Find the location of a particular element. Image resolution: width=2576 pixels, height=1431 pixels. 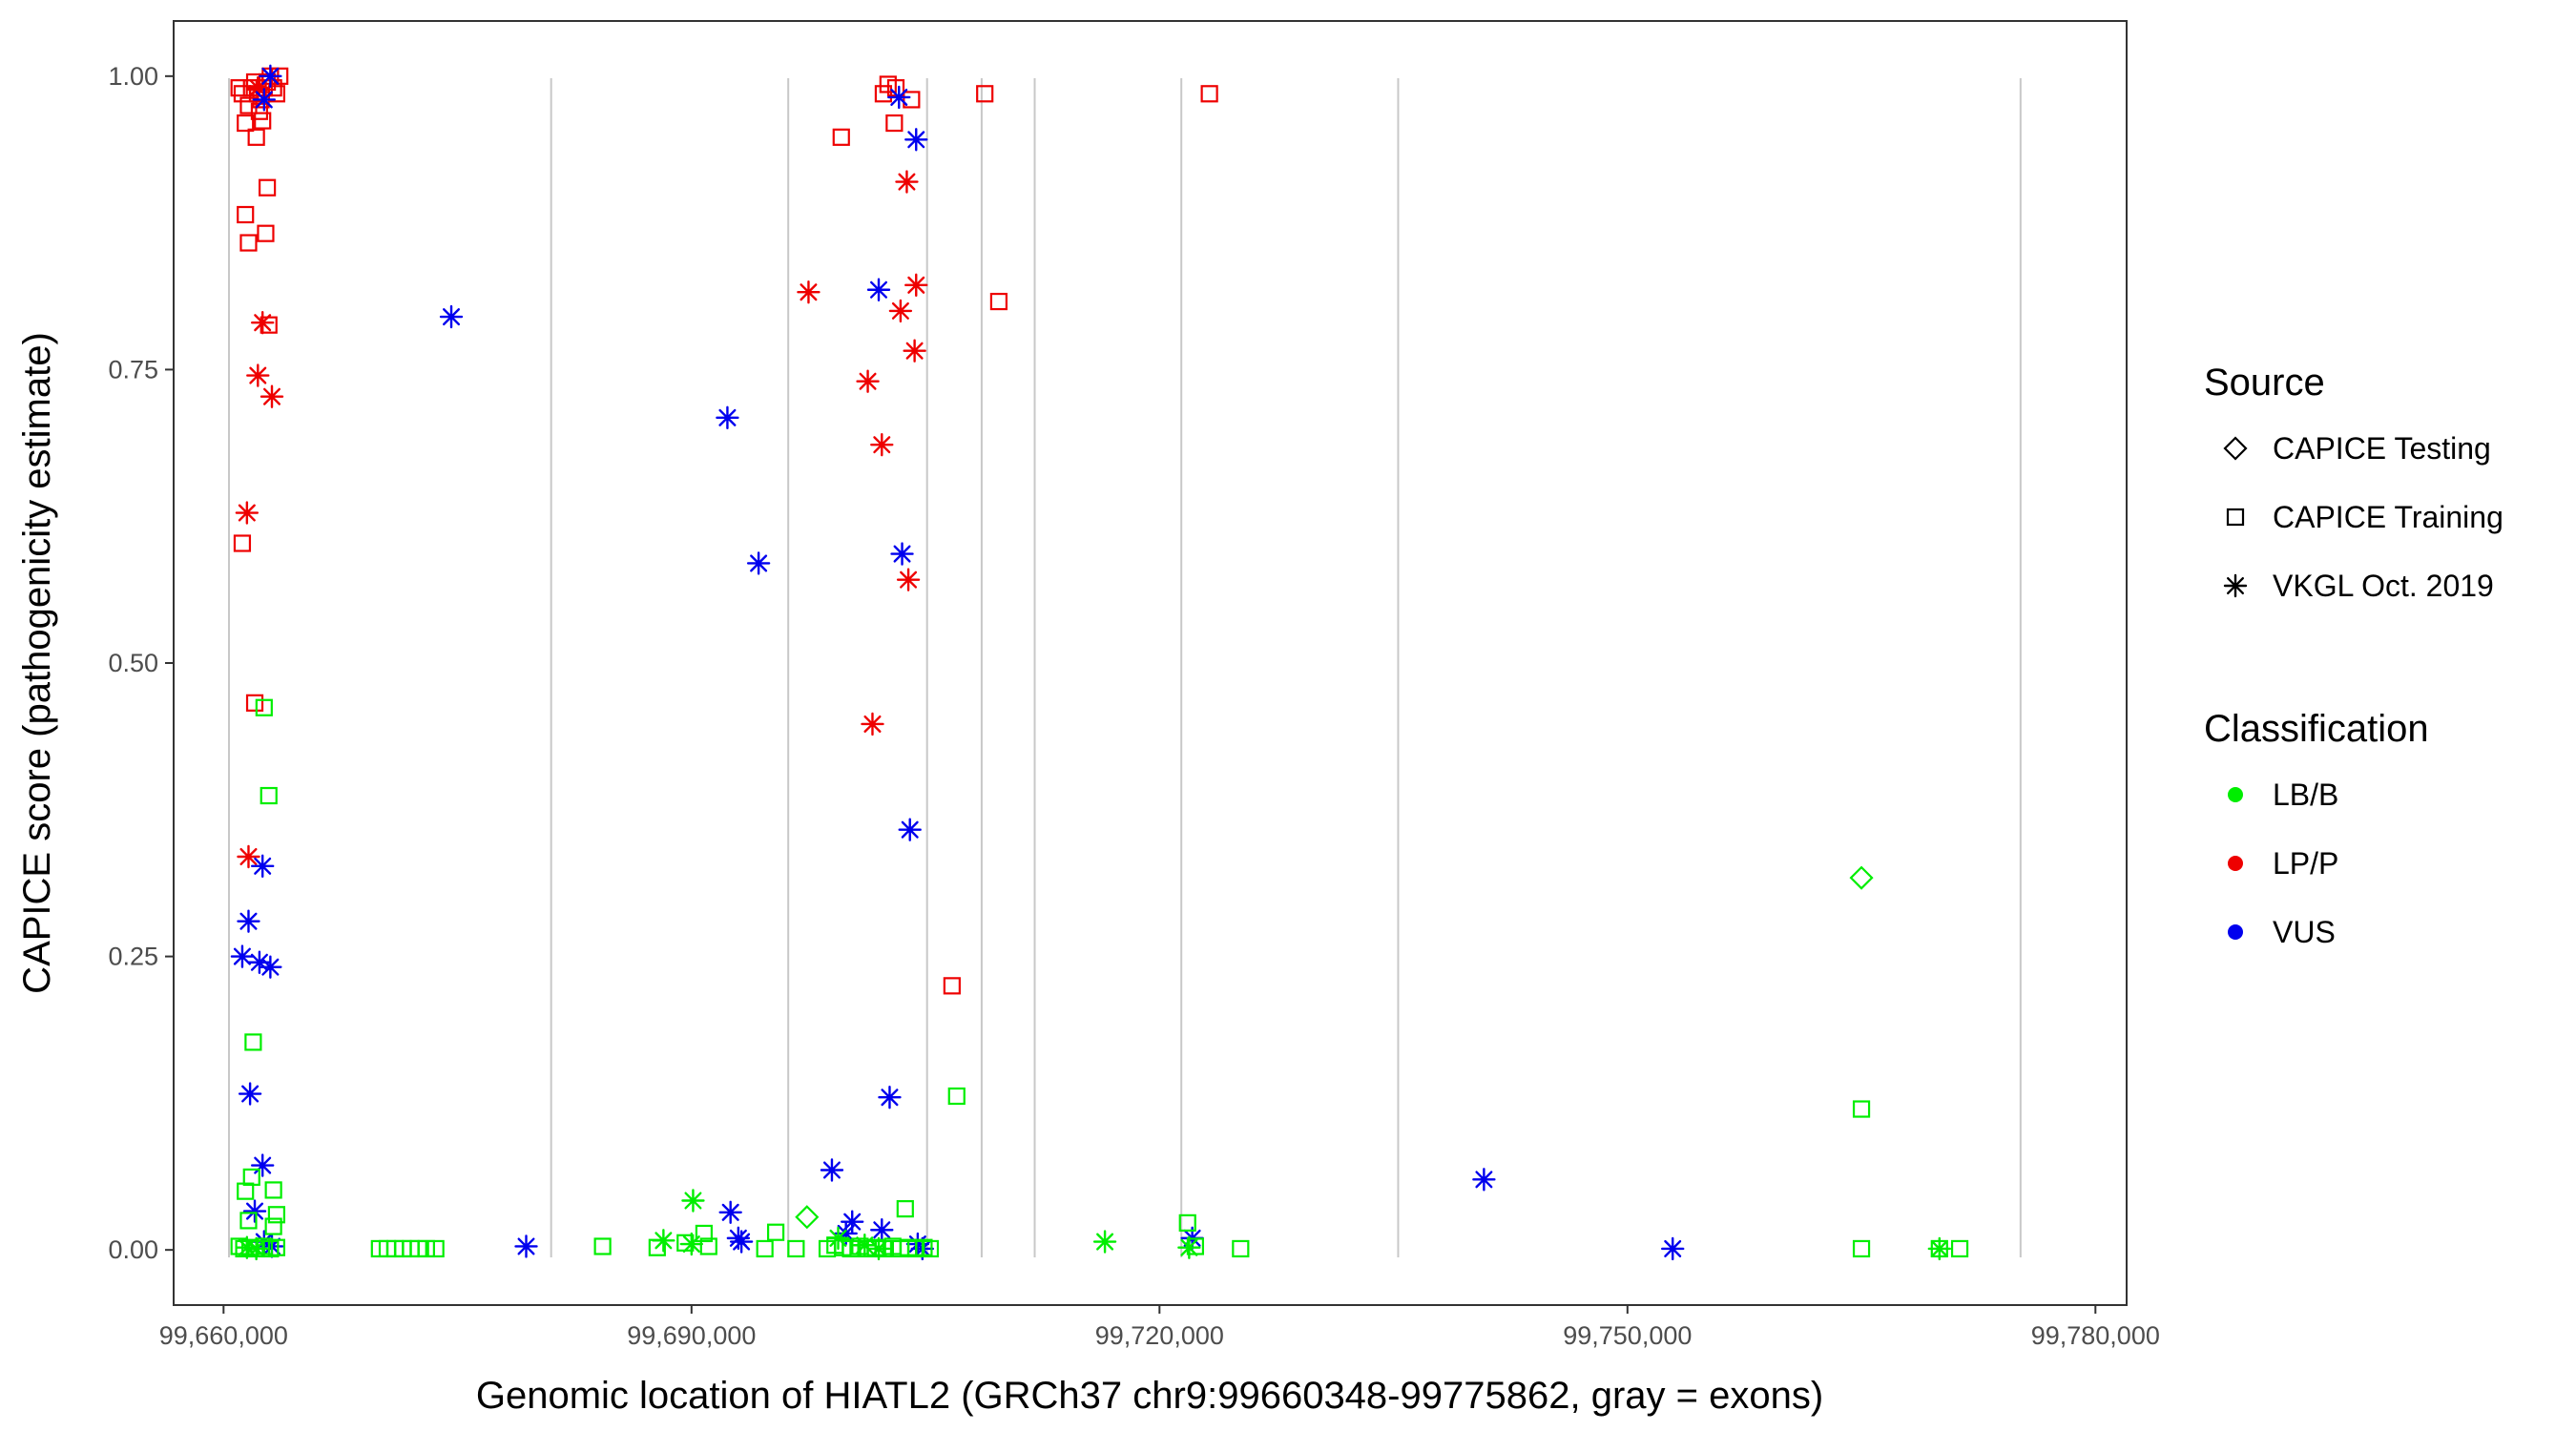

y-tick-label: 0.75 is located at coordinates (133, 369).